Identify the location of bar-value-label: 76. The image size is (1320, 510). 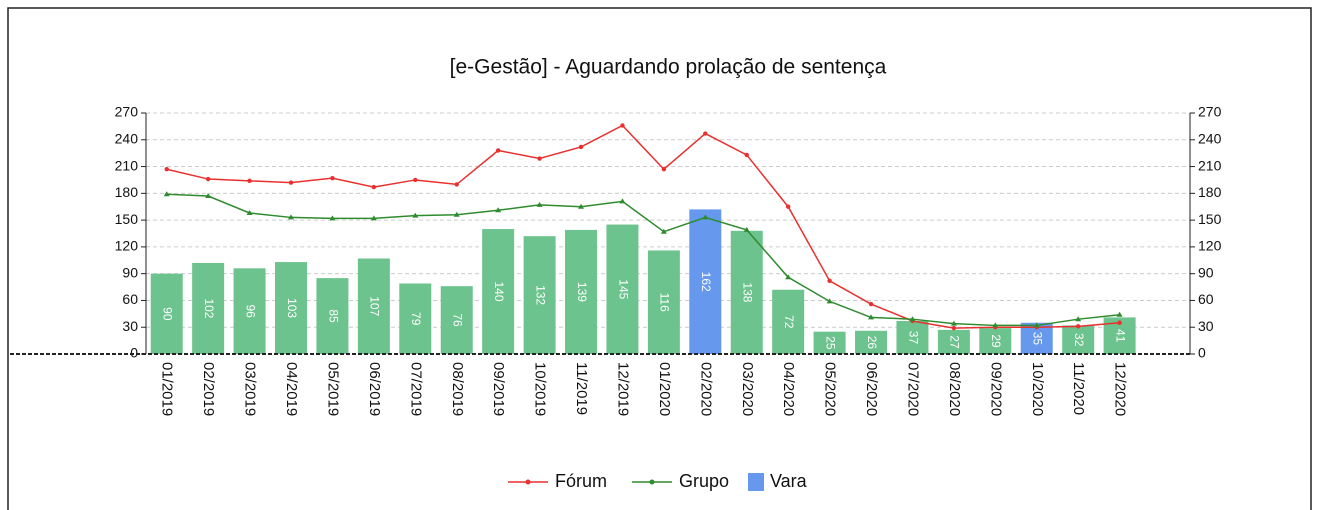
(458, 320).